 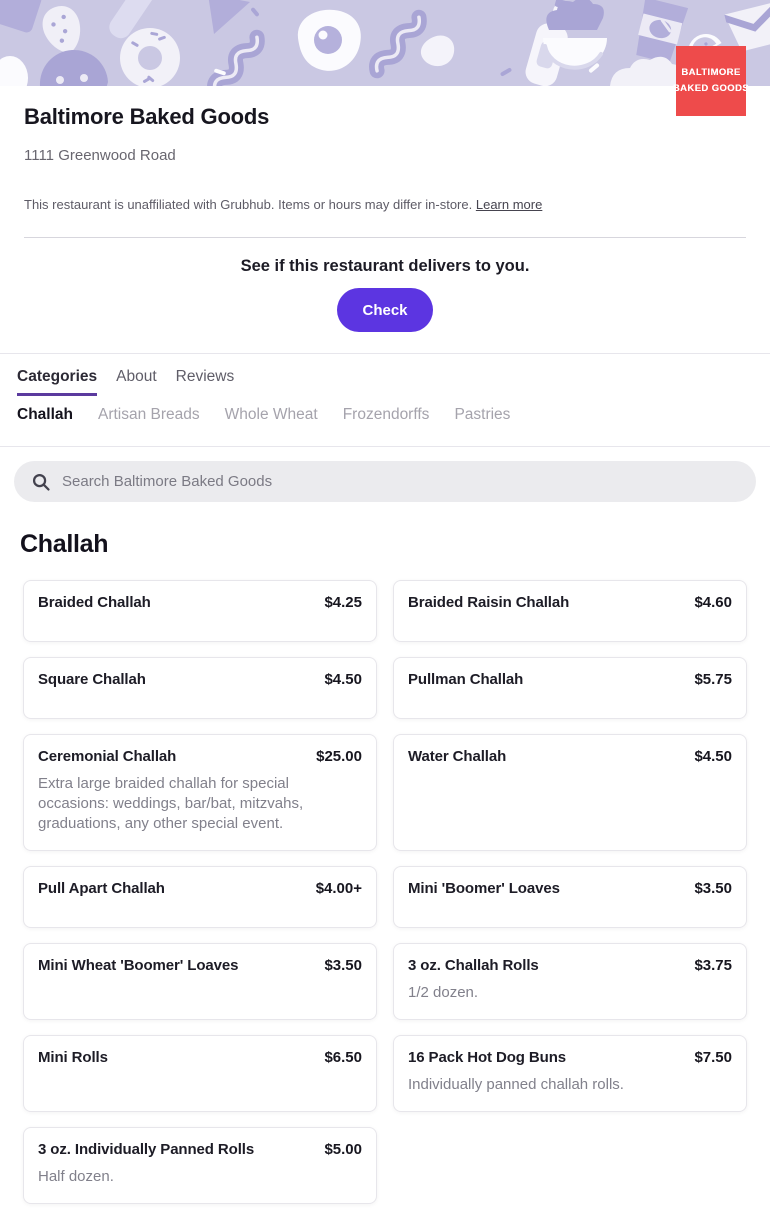 What do you see at coordinates (487, 1057) in the screenshot?
I see `menu-item-name: 16 Pack Hot Dog Buns` at bounding box center [487, 1057].